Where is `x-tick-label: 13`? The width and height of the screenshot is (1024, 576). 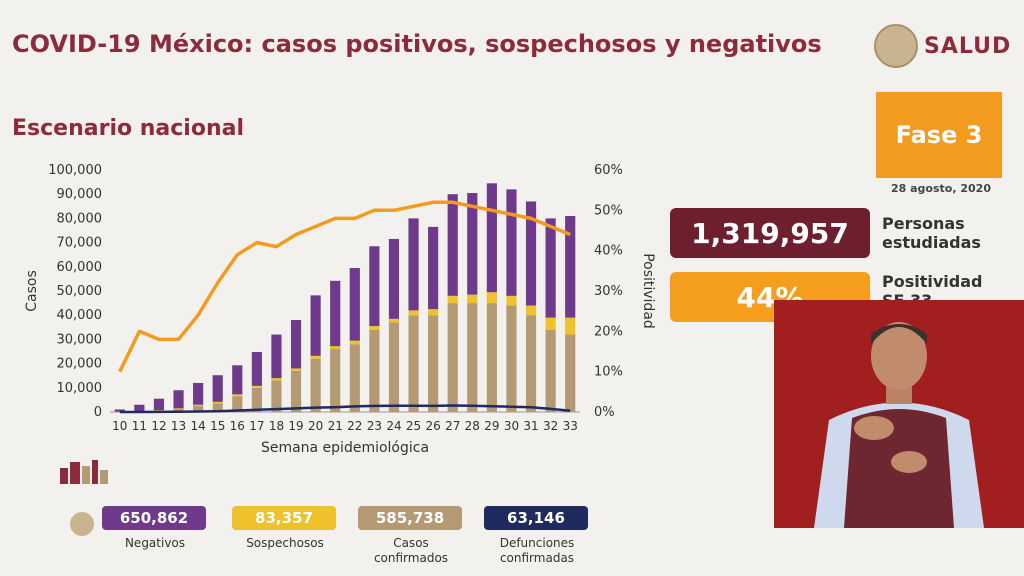 x-tick-label: 13 is located at coordinates (178, 426).